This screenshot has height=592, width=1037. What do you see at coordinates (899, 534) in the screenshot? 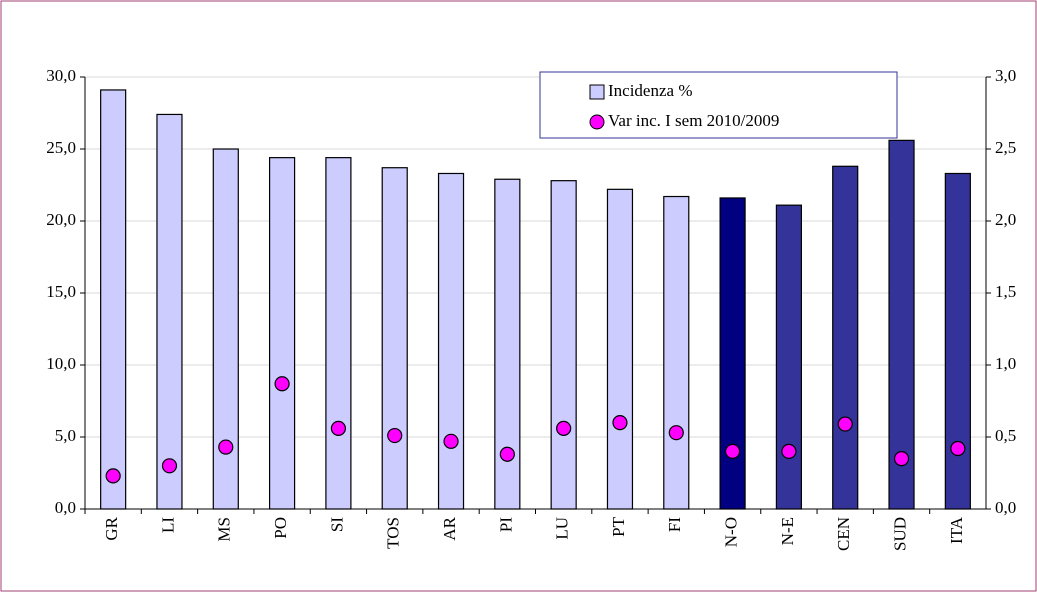
I see `x-tick-label: SUD` at bounding box center [899, 534].